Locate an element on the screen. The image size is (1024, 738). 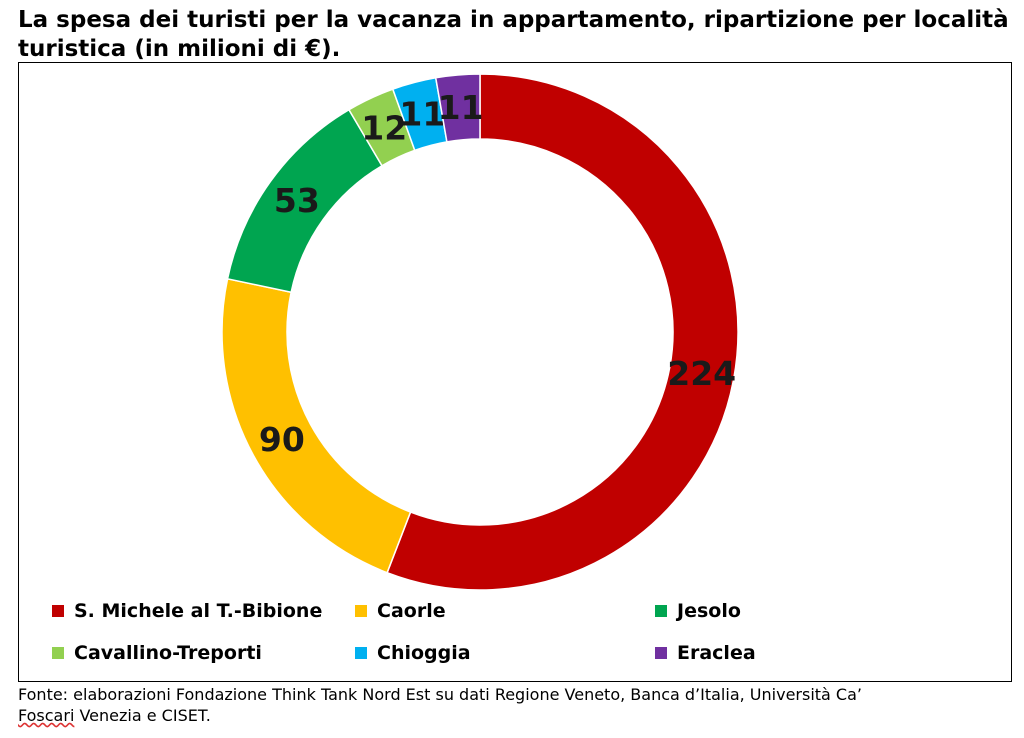
legend-item: Chioggia is located at coordinates (413, 653).